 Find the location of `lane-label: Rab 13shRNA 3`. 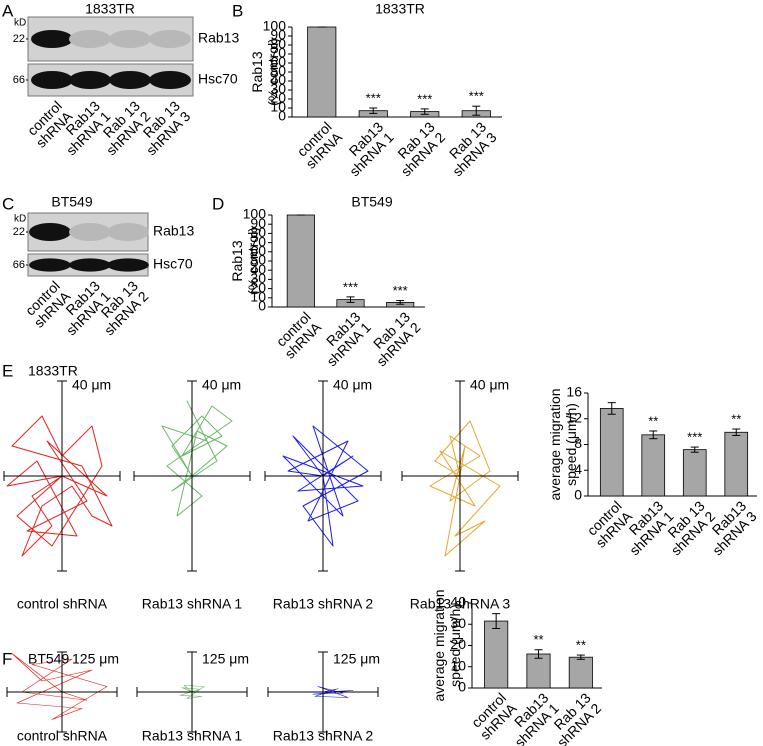

lane-label: Rab 13shRNA 3 is located at coordinates (162, 127).